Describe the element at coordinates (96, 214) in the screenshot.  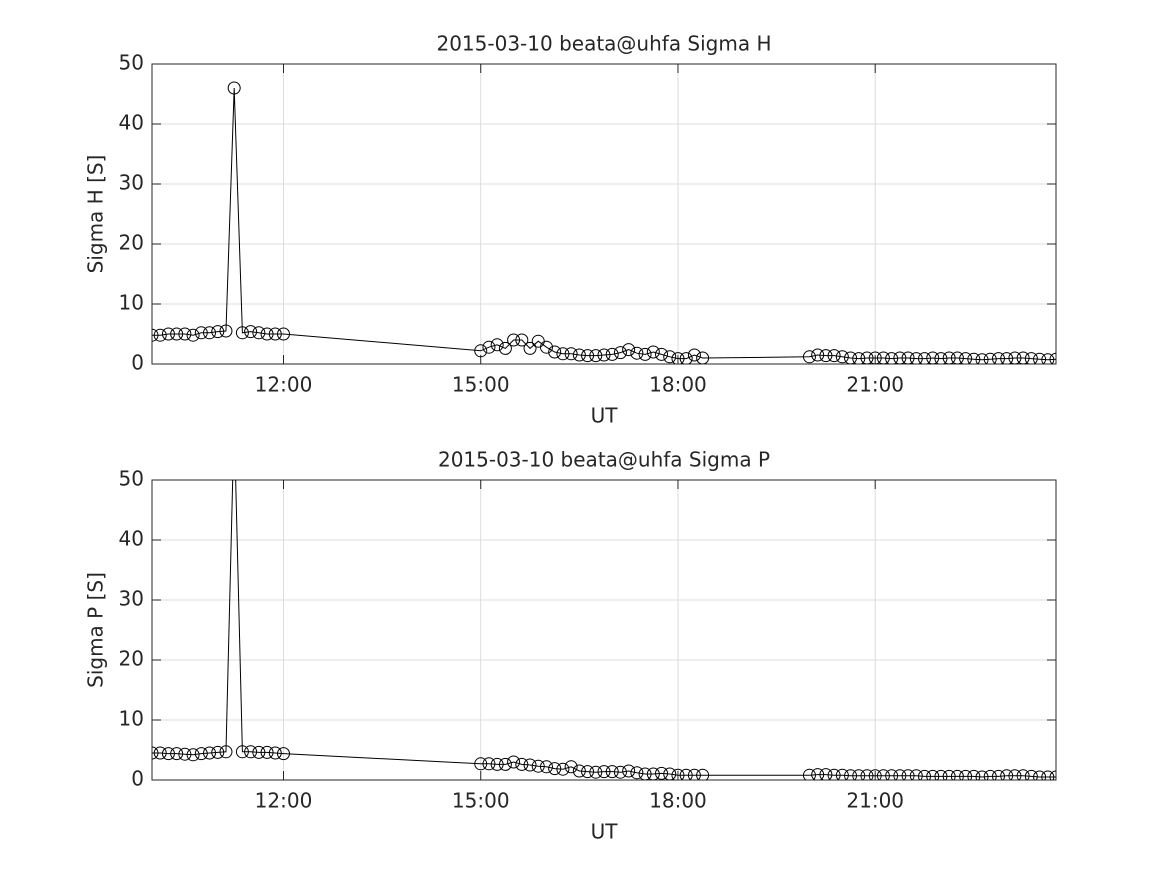
I see `y-axis-label: Sigma H [S]` at that location.